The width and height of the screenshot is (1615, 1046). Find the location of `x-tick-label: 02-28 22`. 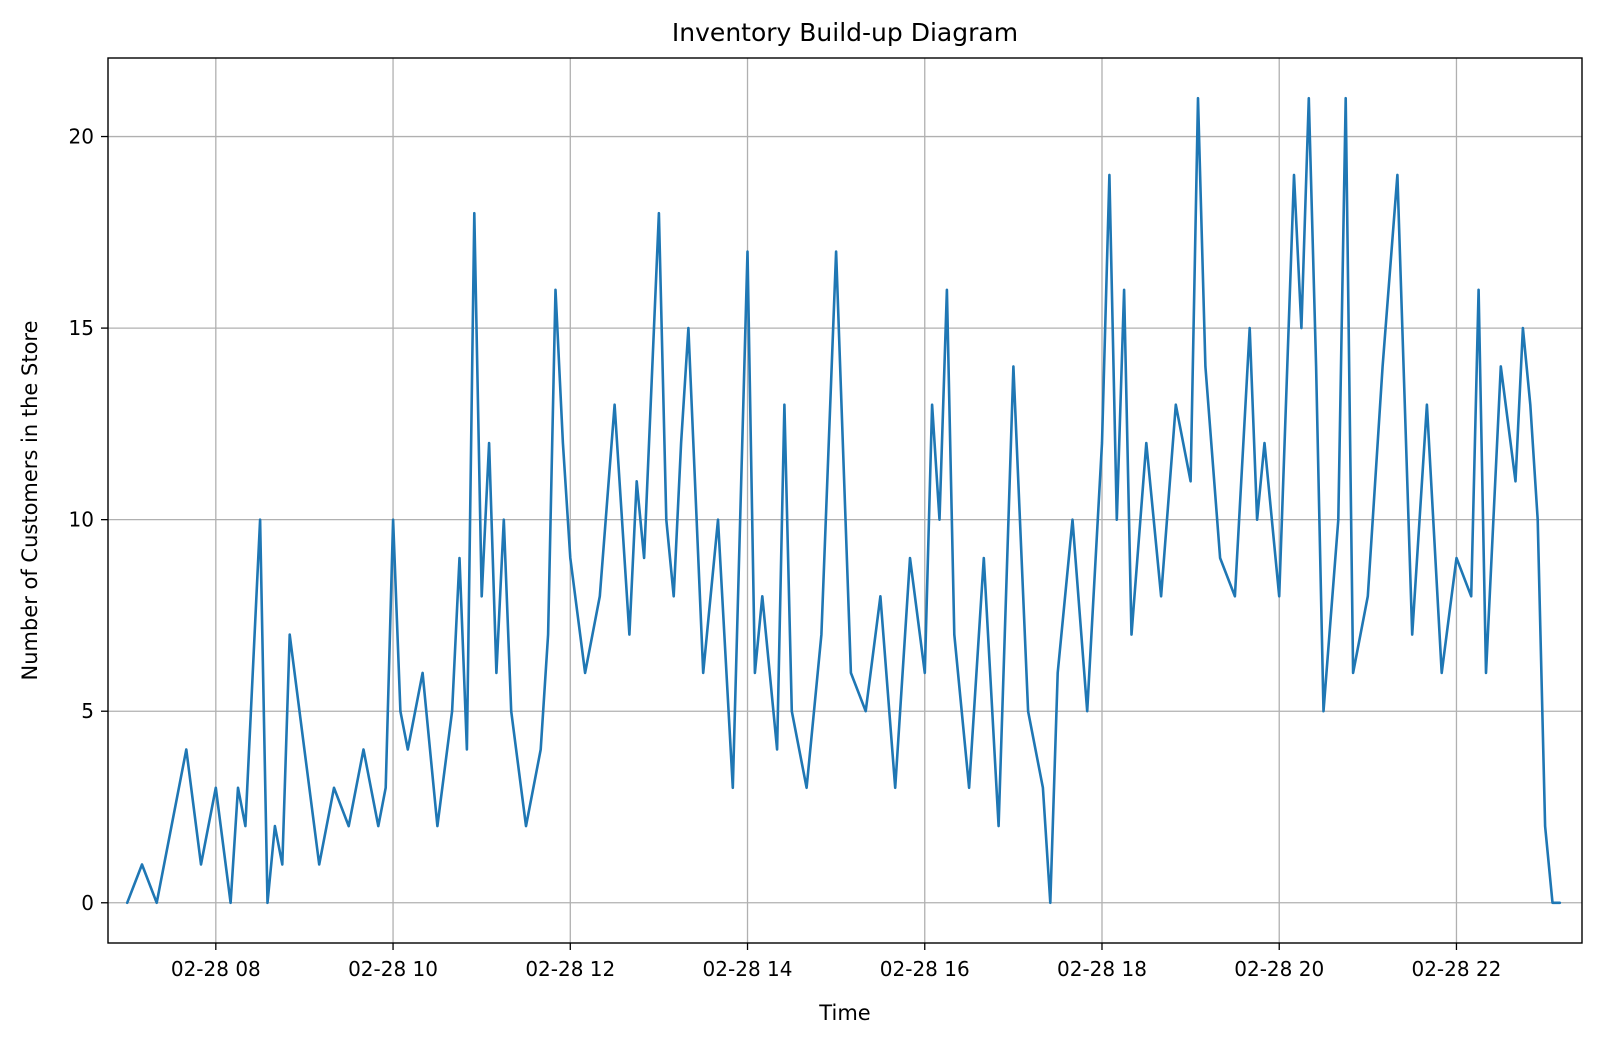

x-tick-label: 02-28 22 is located at coordinates (1456, 969).